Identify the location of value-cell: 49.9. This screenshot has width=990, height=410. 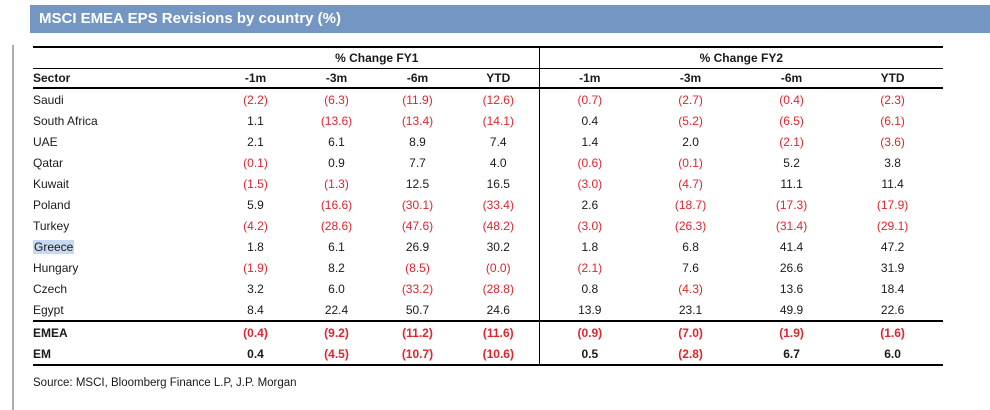
(791, 309).